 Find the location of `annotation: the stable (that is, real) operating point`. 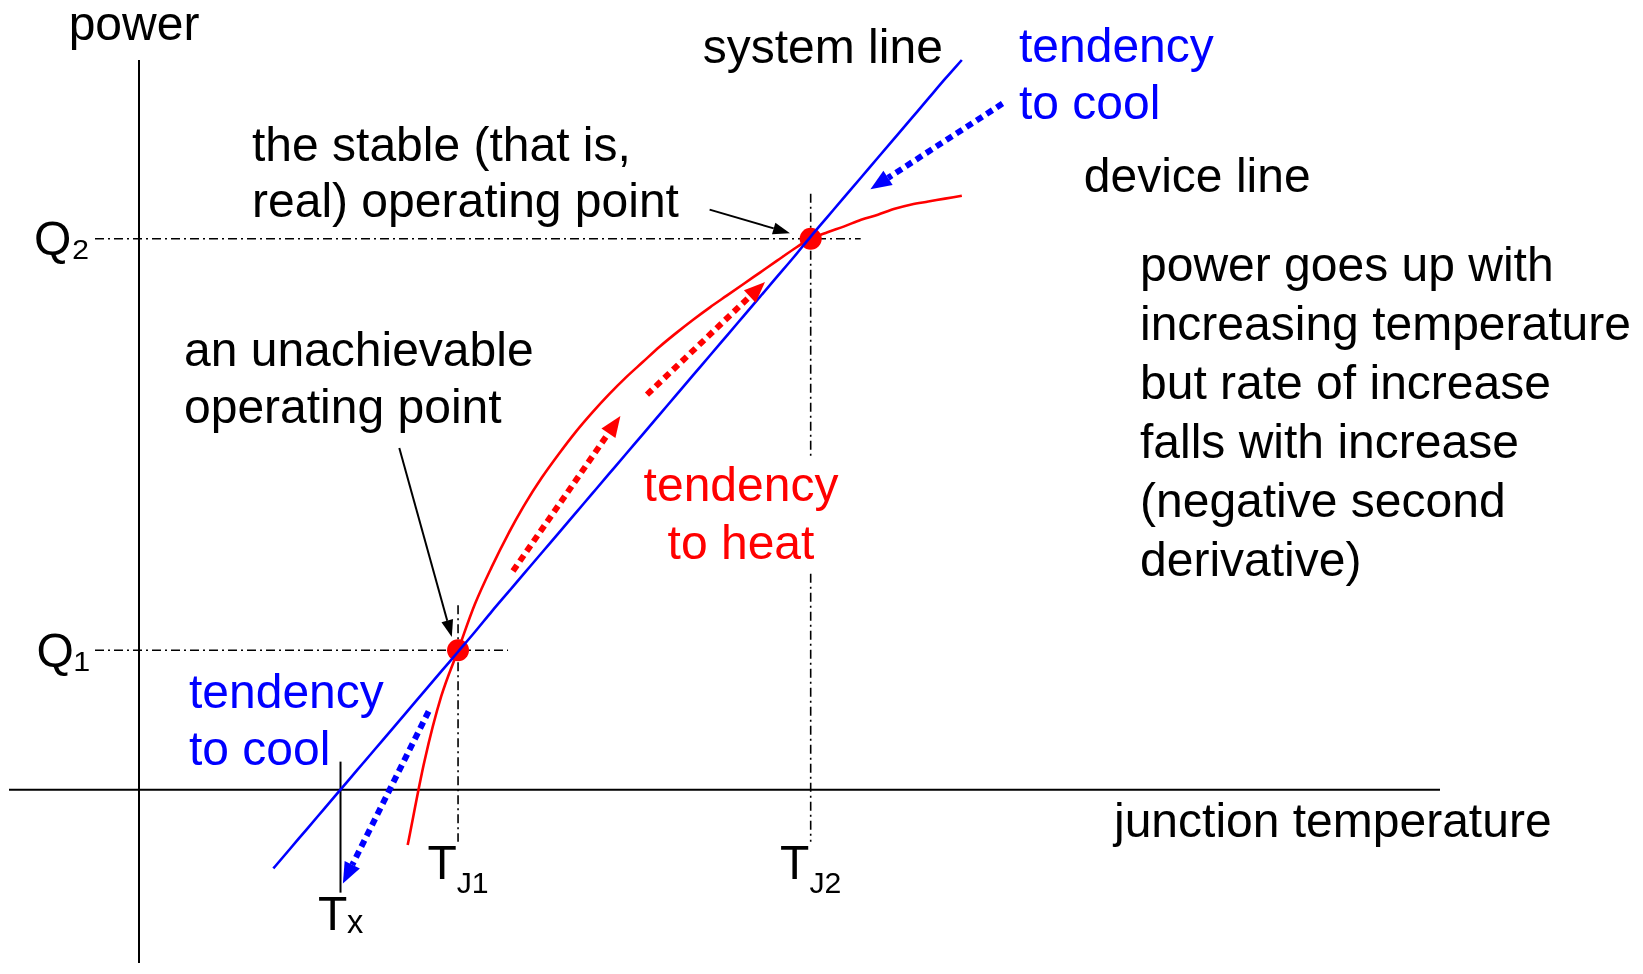

annotation: the stable (that is, real) operating point is located at coordinates (466, 173).